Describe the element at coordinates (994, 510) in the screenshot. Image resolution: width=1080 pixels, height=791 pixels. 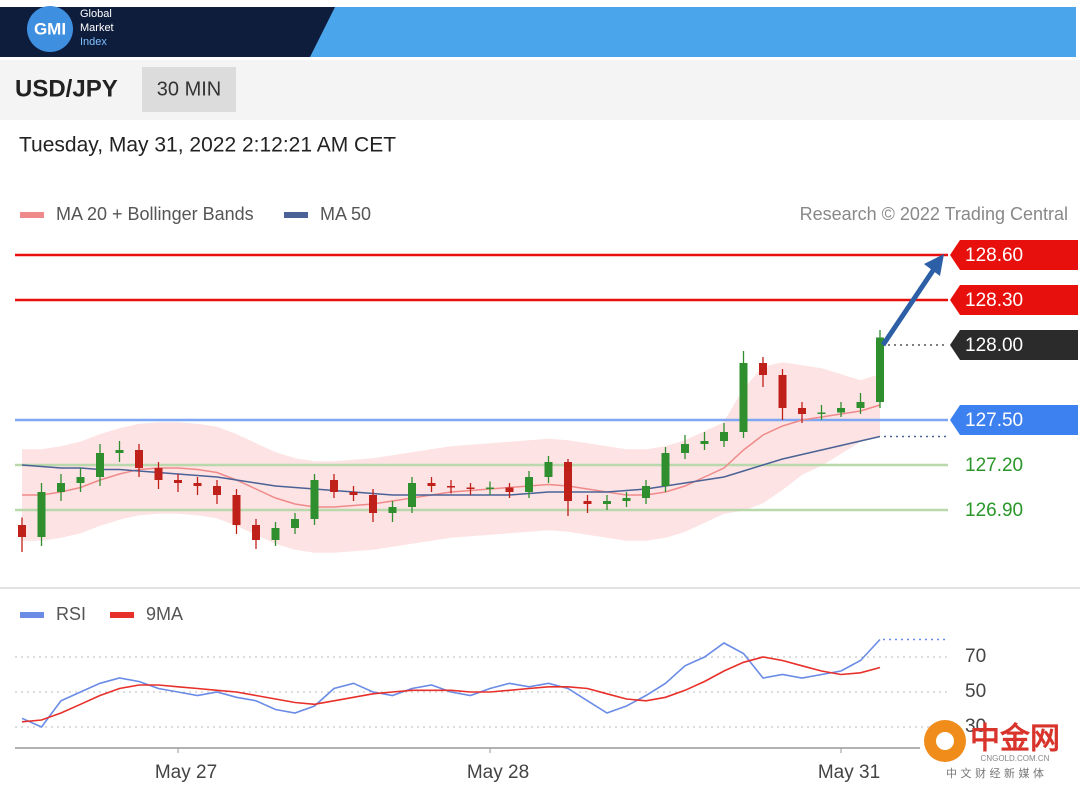
I see `level-label: 126.90` at that location.